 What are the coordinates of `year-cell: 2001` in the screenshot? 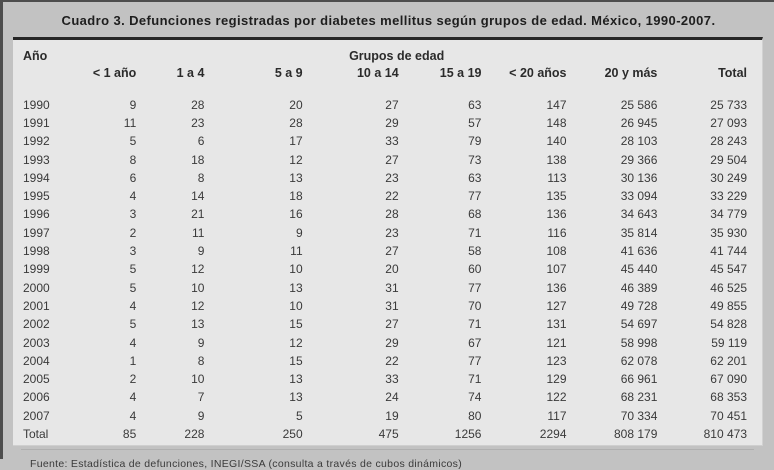 It's located at (36, 305).